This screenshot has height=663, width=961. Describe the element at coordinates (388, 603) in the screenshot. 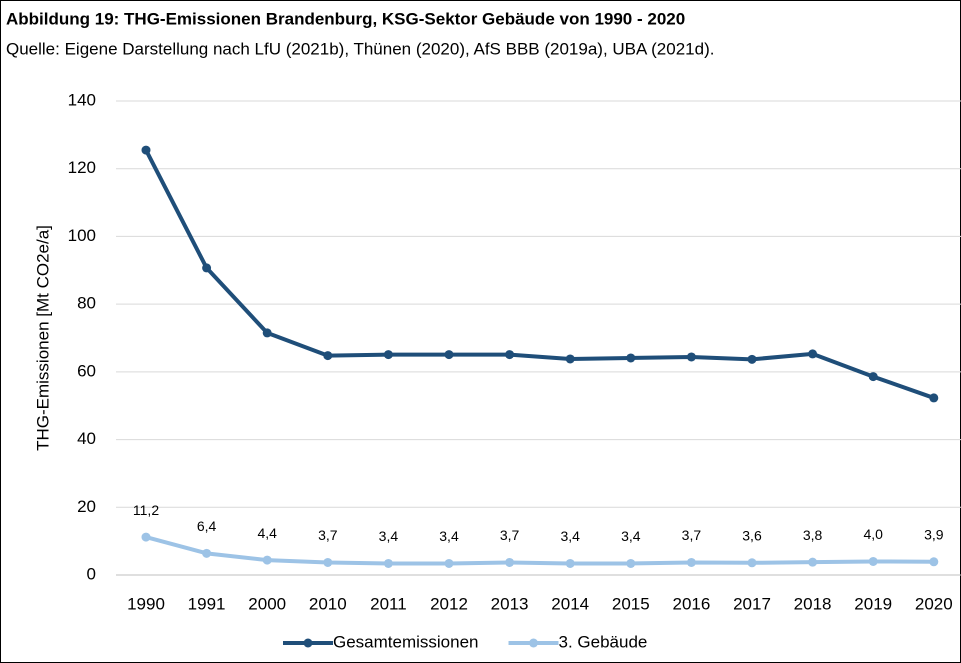

I see `x-tick-label: 2011` at that location.